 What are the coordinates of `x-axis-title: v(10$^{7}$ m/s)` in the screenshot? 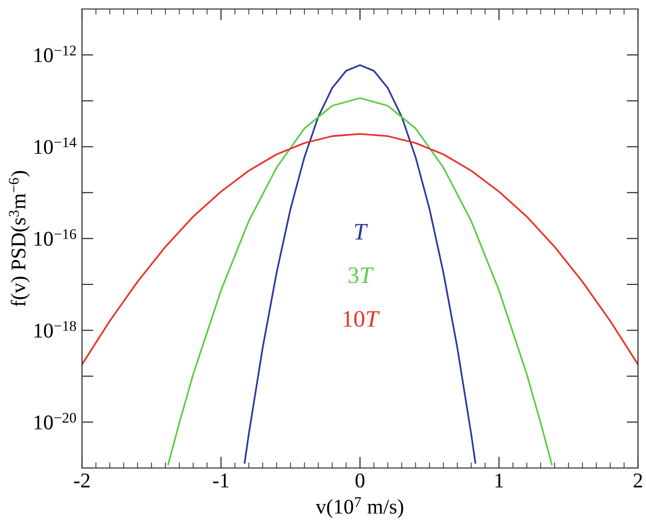 It's located at (360, 507).